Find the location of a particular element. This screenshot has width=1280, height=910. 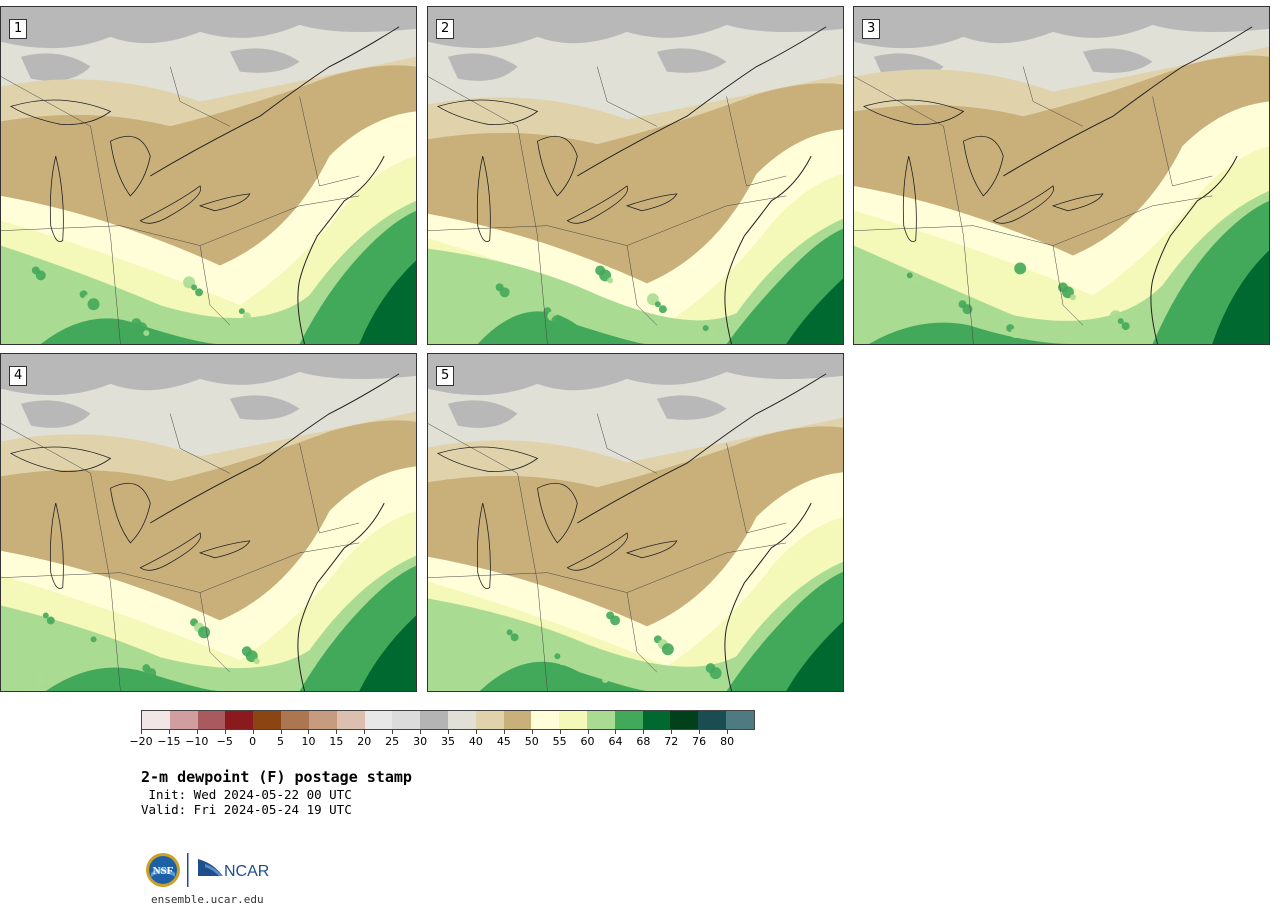

map-panel-3: 3 is located at coordinates (1061, 175).